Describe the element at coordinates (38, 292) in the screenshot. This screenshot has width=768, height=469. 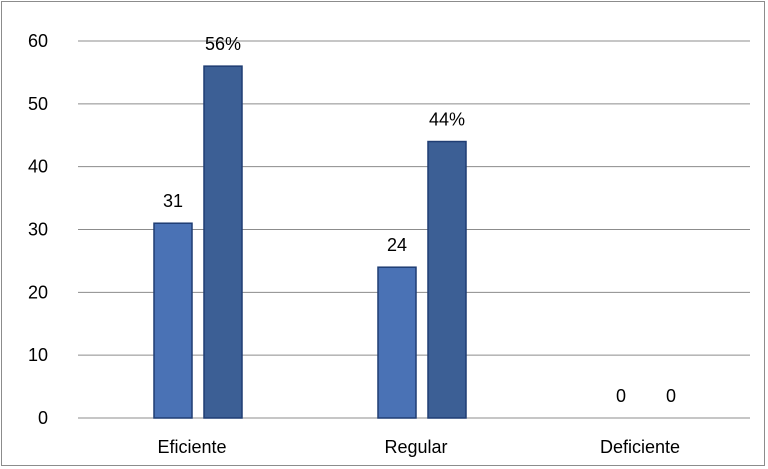
I see `y-tick-label: 20` at that location.